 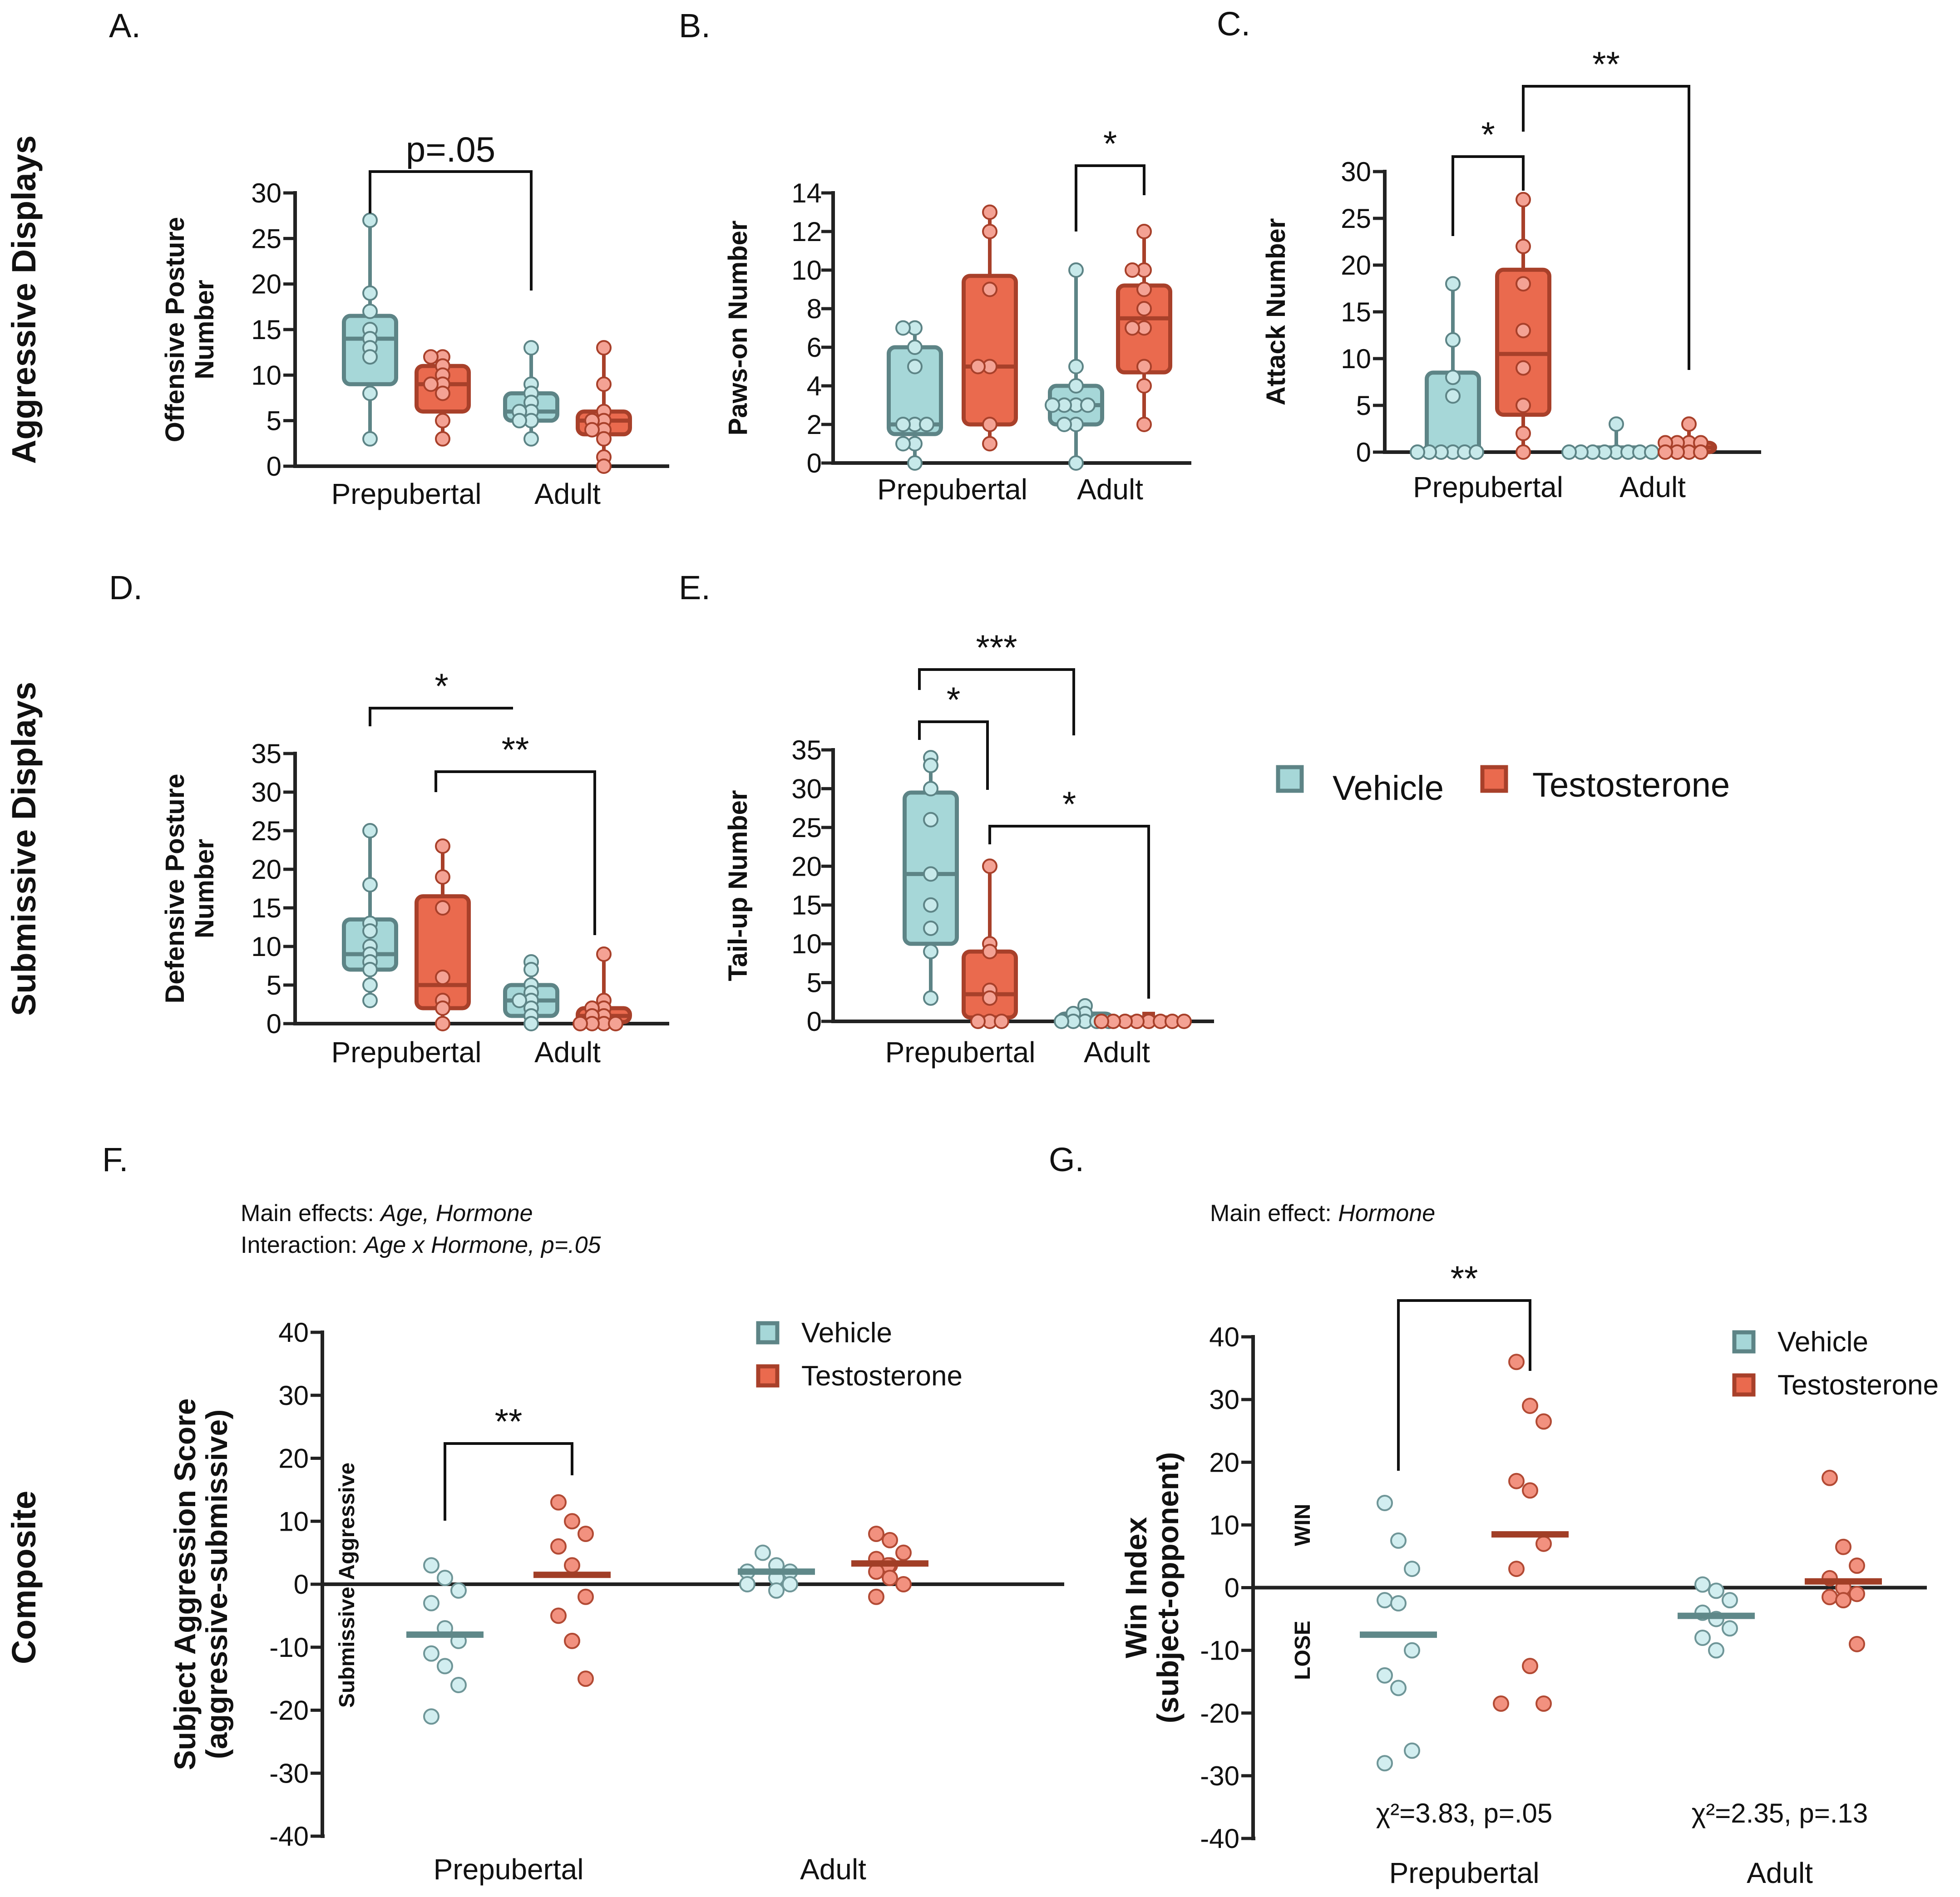 I want to click on chi-square-stat: χ²=3.83, p=.05, so click(x=1464, y=1813).